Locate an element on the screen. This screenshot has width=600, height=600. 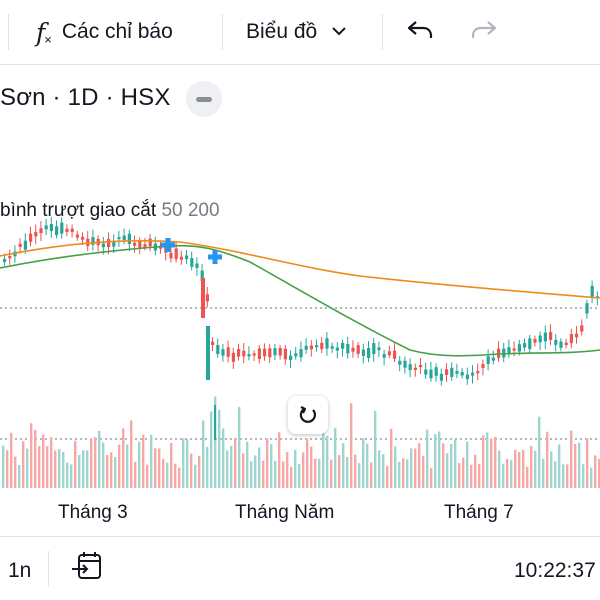
indicator-name: bình trượt giao cắt is located at coordinates (78, 210).